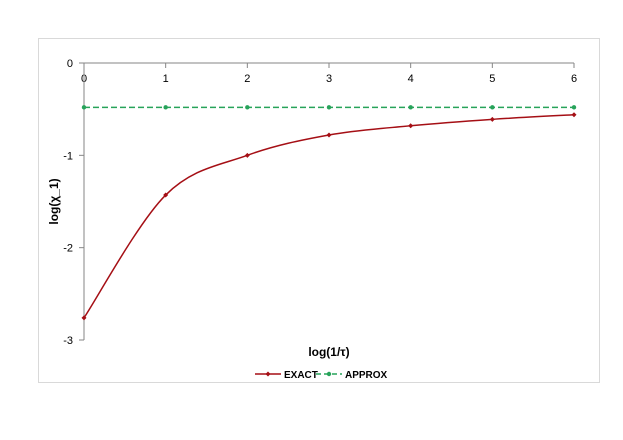 This screenshot has height=440, width=623. Describe the element at coordinates (329, 374) in the screenshot. I see `legend-marker-approx` at that location.